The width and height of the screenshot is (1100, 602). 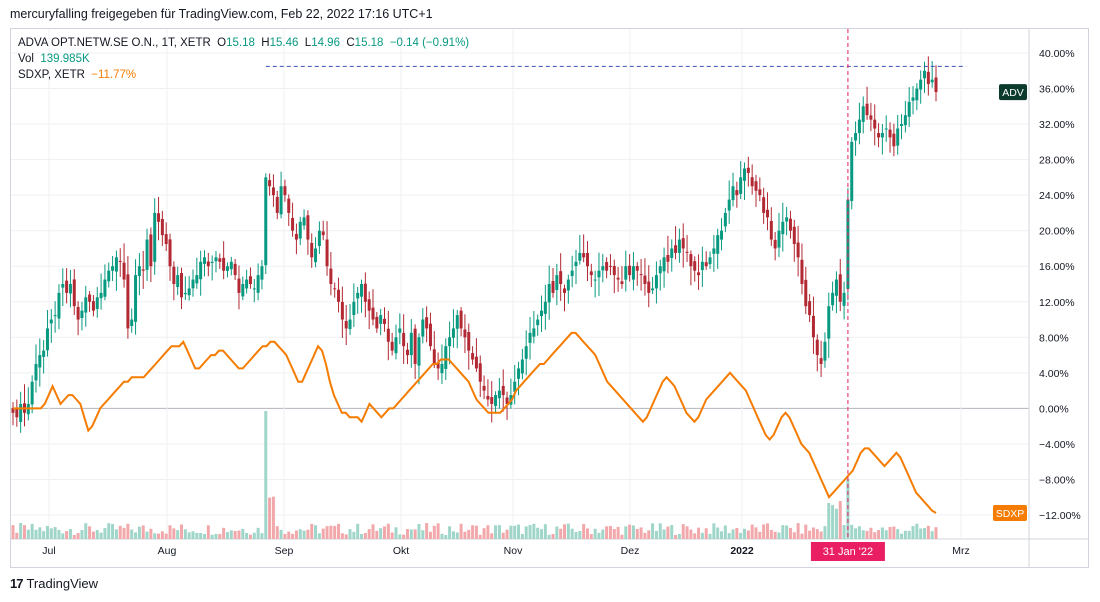 I want to click on tradingview-logo: 17 TradingView, so click(x=54, y=583).